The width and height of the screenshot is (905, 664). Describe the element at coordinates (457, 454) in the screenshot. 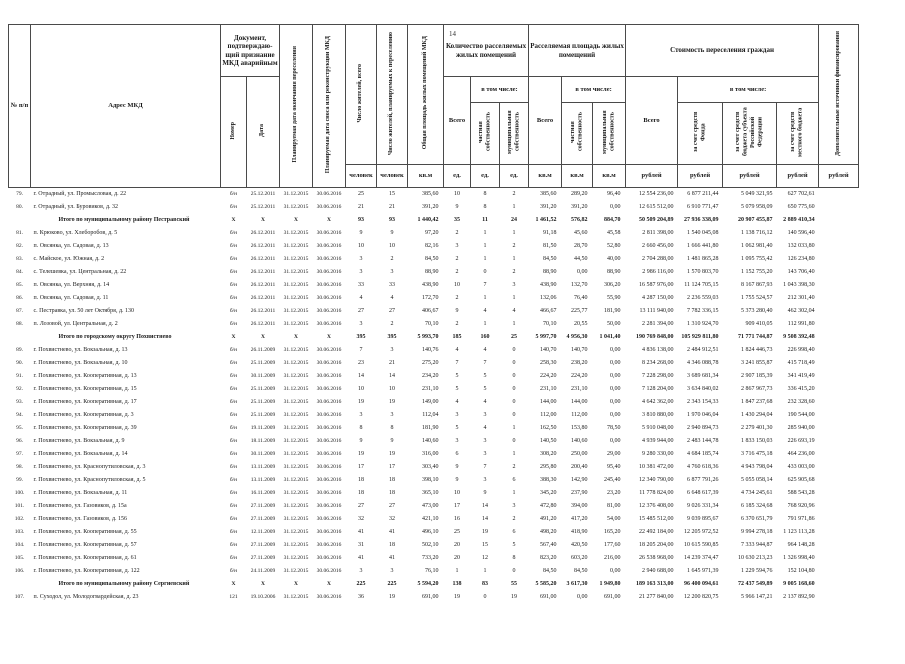

I see `units-total-cell: 6` at that location.